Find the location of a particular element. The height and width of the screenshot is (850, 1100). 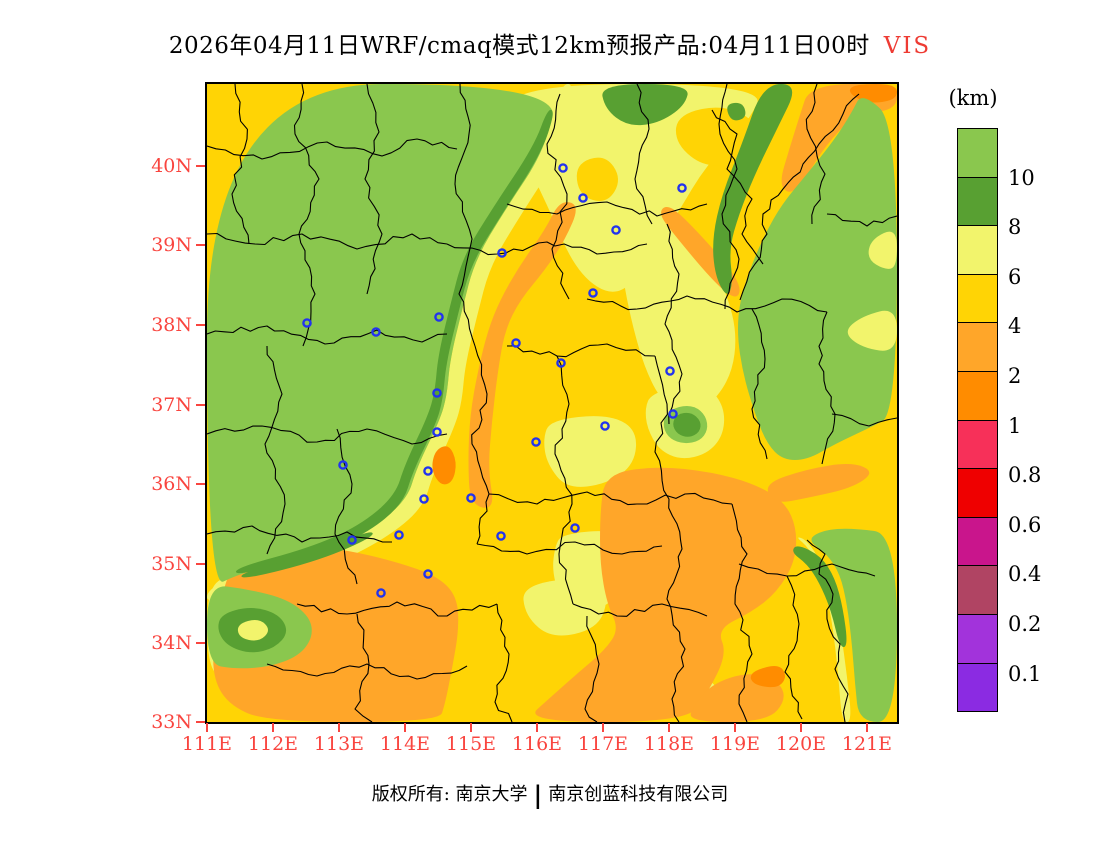

colorbar-unit-label: (km) is located at coordinates (973, 98).